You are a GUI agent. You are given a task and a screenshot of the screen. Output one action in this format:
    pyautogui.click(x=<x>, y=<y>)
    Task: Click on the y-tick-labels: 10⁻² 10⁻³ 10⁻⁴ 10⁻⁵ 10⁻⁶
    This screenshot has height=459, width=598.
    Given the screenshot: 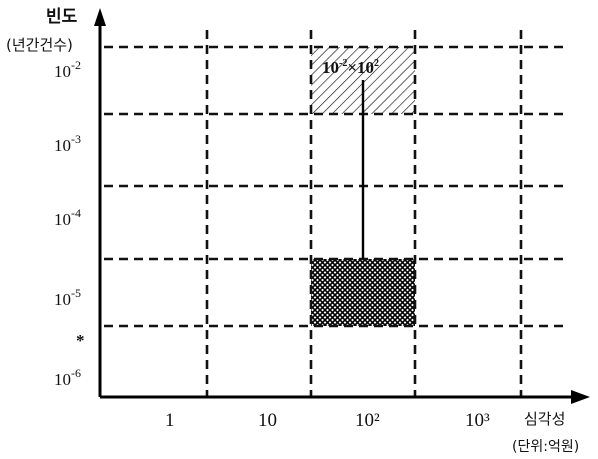 What is the action you would take?
    pyautogui.click(x=67, y=223)
    